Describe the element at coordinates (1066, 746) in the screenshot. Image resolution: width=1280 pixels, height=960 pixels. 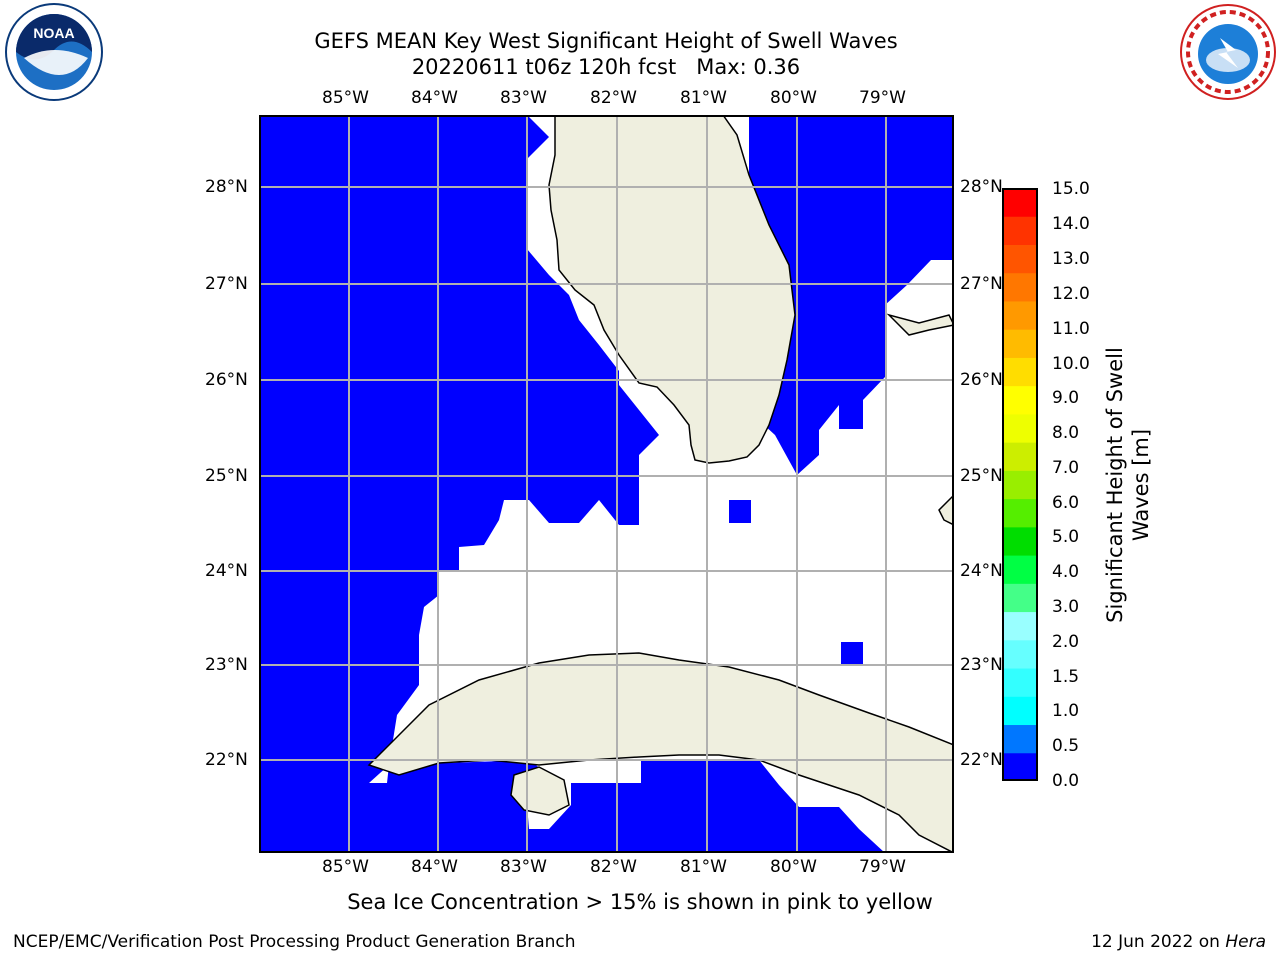
I see `colorbar-tick-label: 0.5` at that location.